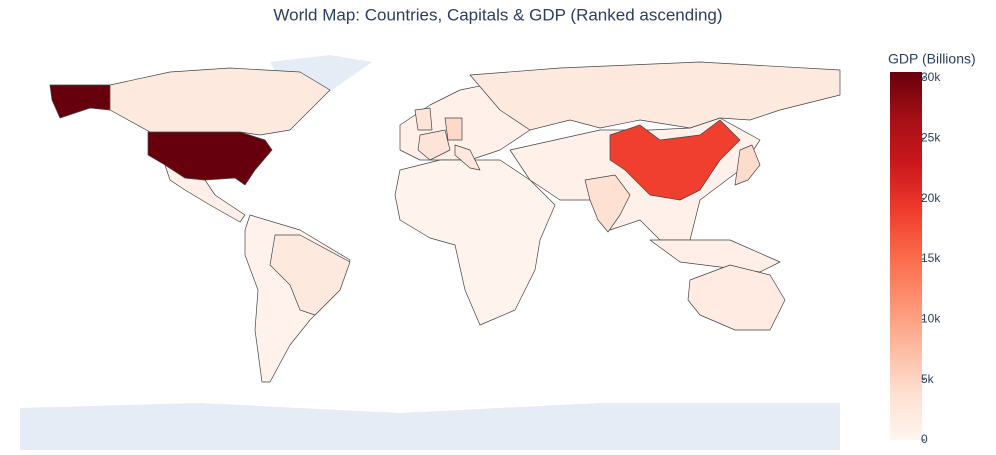 The height and width of the screenshot is (455, 996). I want to click on southeast-asia, so click(715, 256).